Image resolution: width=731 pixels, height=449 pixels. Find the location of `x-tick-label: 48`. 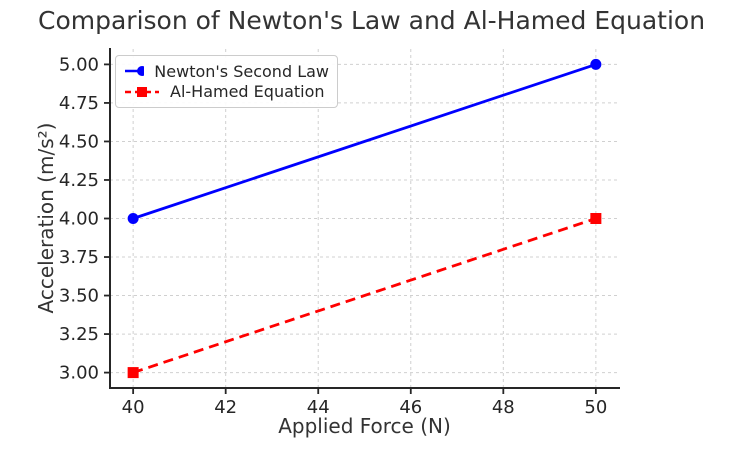

x-tick-label: 48 is located at coordinates (503, 407).